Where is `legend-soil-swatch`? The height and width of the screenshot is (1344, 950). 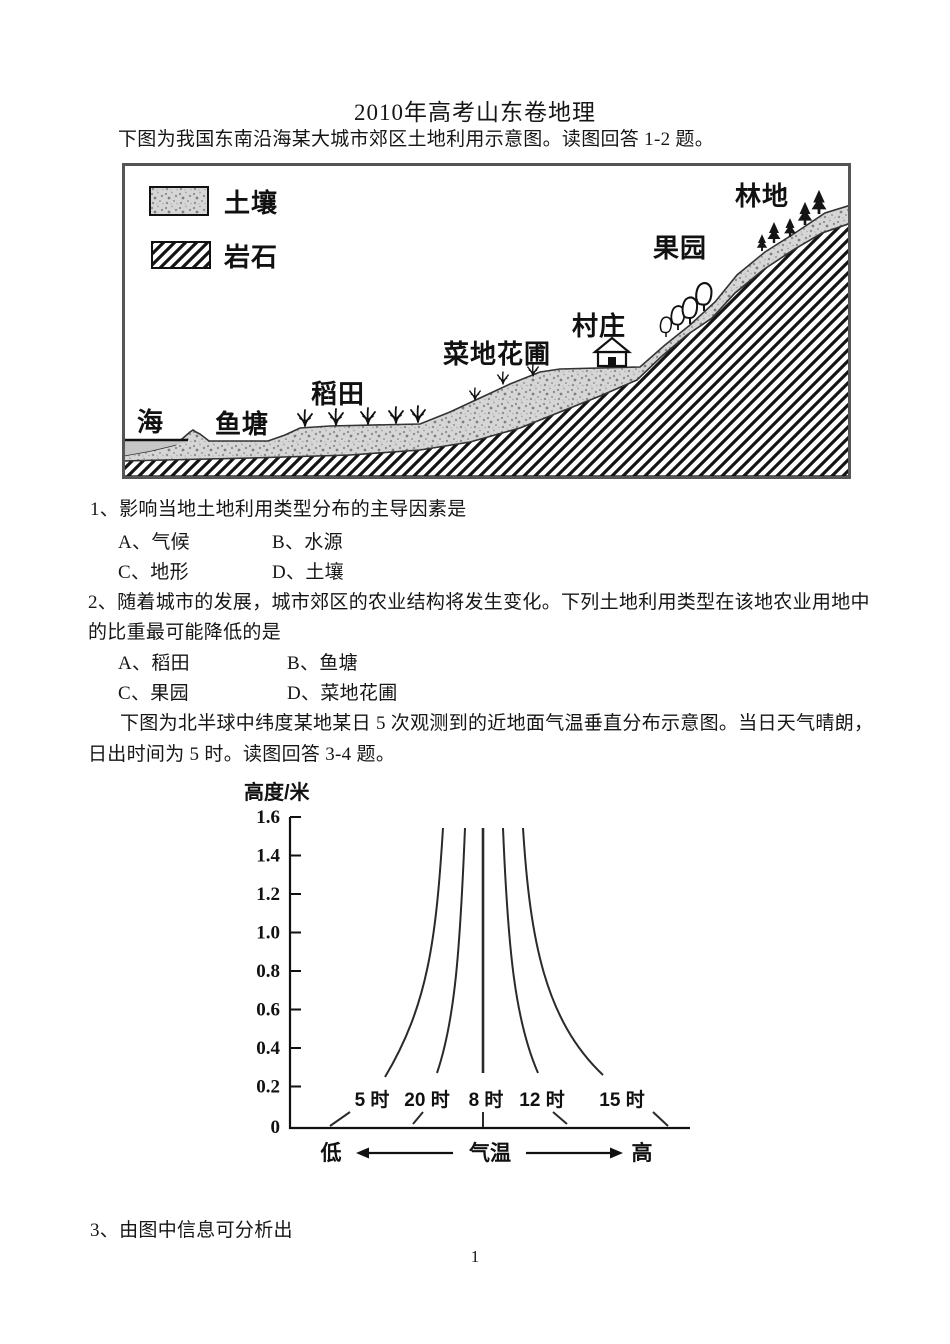
legend-soil-swatch is located at coordinates (179, 201).